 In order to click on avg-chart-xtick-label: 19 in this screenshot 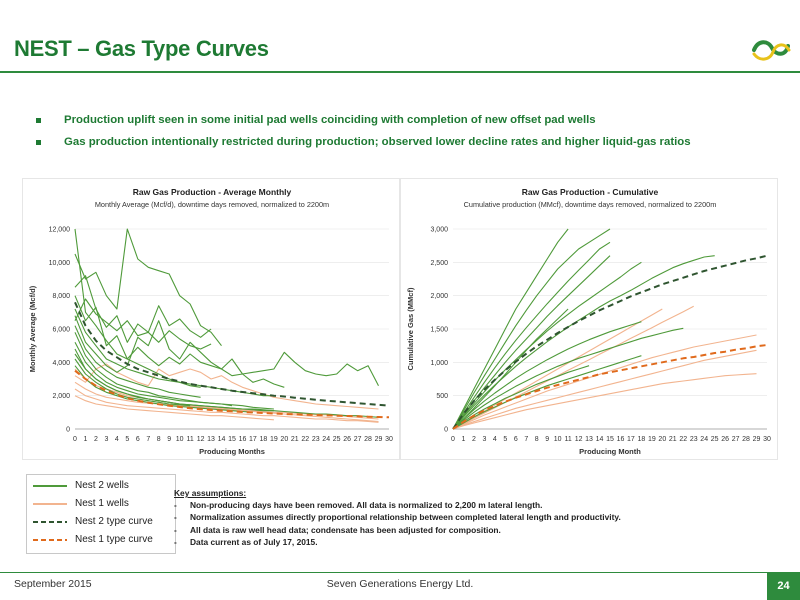, I will do `click(274, 439)`.